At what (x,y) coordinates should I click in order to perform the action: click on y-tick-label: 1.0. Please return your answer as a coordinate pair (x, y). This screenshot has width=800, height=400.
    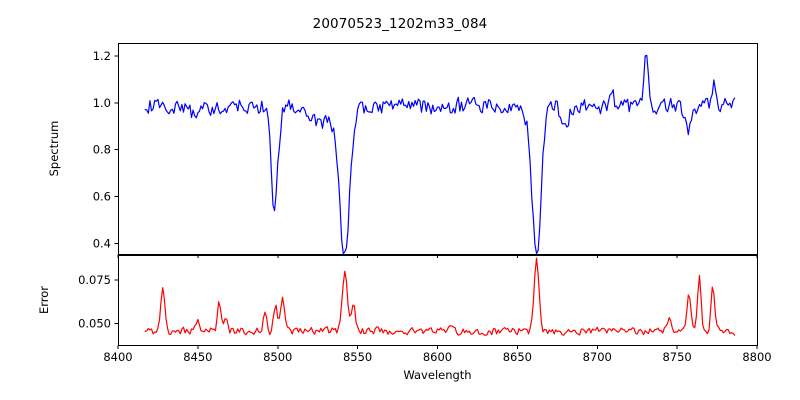
    Looking at the image, I should click on (102, 103).